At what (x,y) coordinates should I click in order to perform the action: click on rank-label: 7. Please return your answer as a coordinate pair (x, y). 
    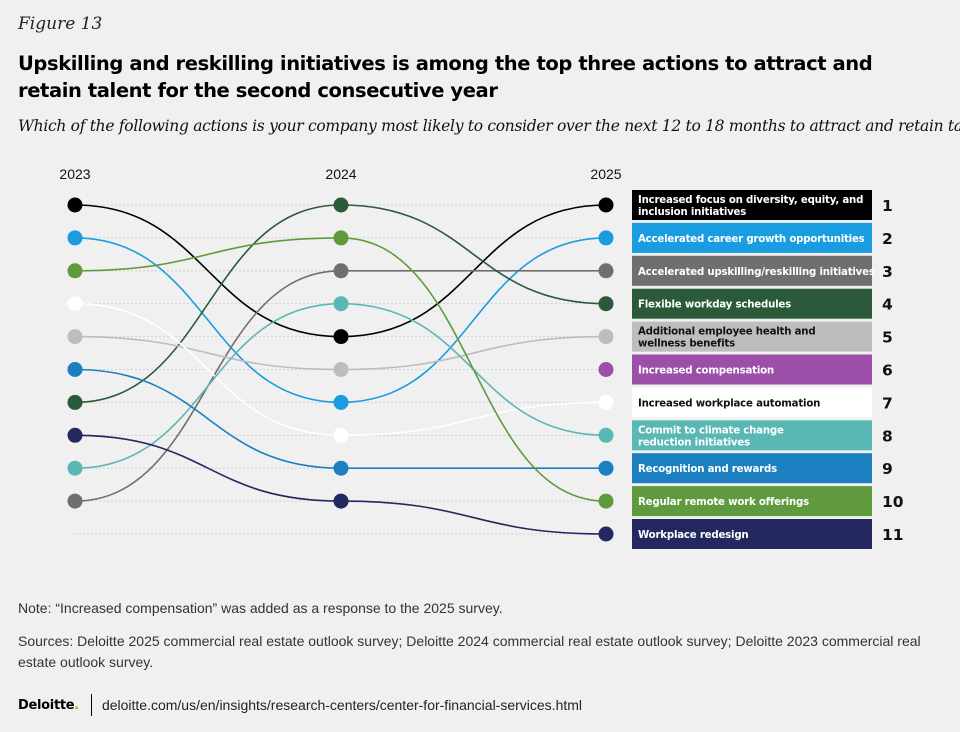
    Looking at the image, I should click on (887, 403).